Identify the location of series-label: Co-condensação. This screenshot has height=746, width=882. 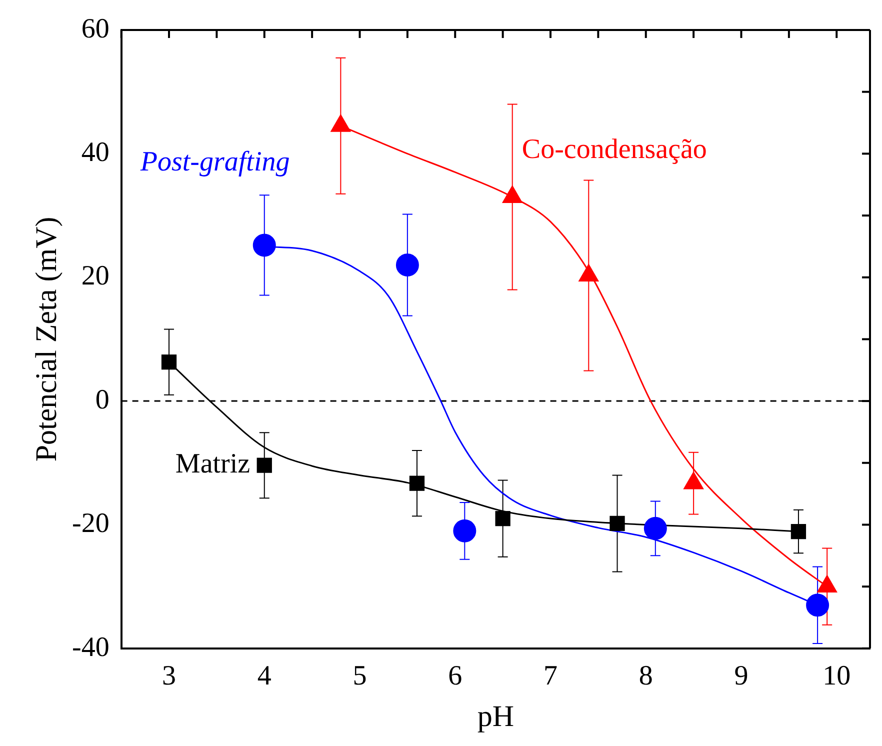
(614, 149).